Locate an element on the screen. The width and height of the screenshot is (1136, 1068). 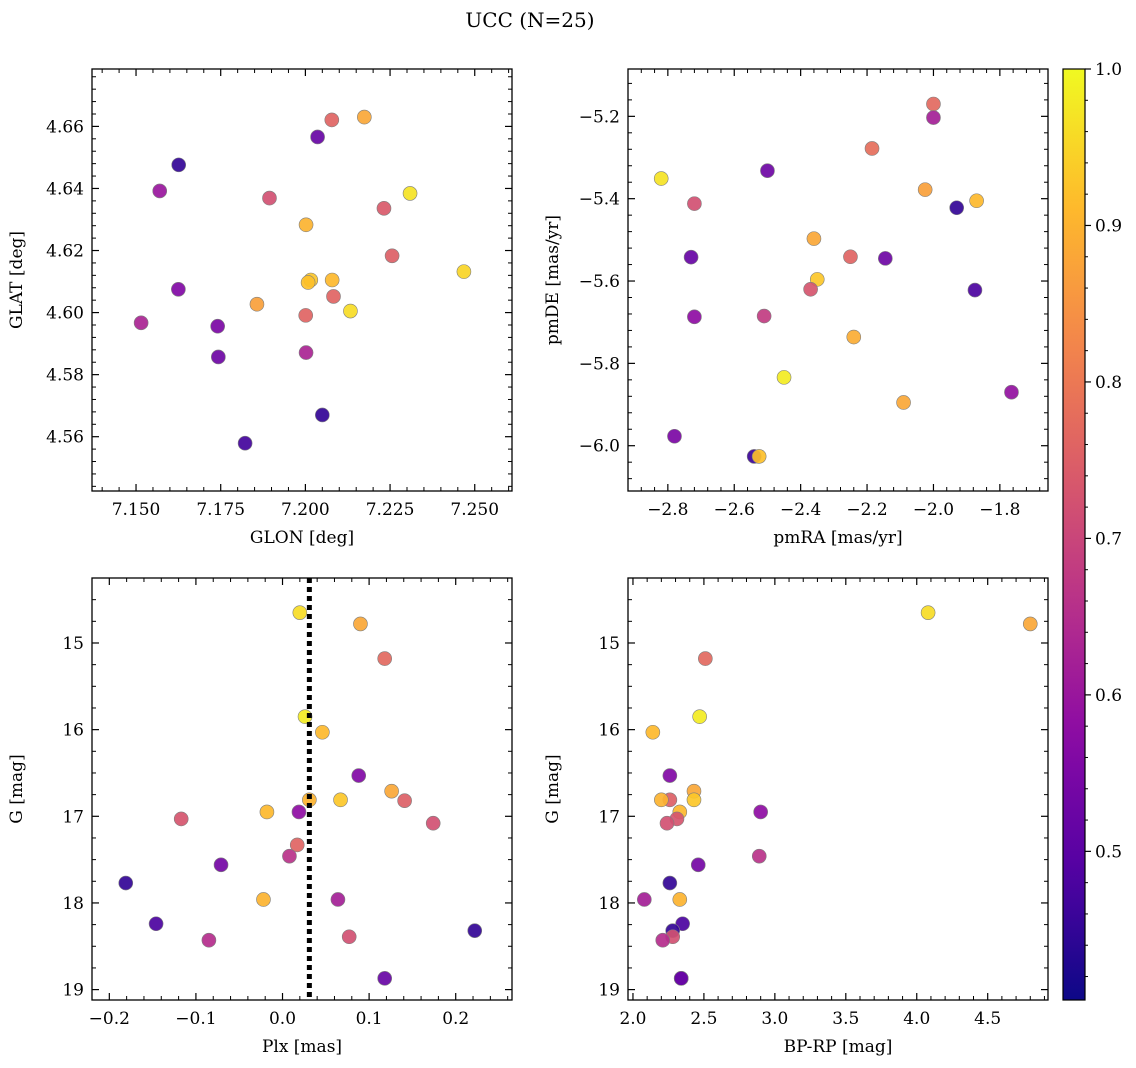
y-tick-label: 4.64 is located at coordinates (65, 189).